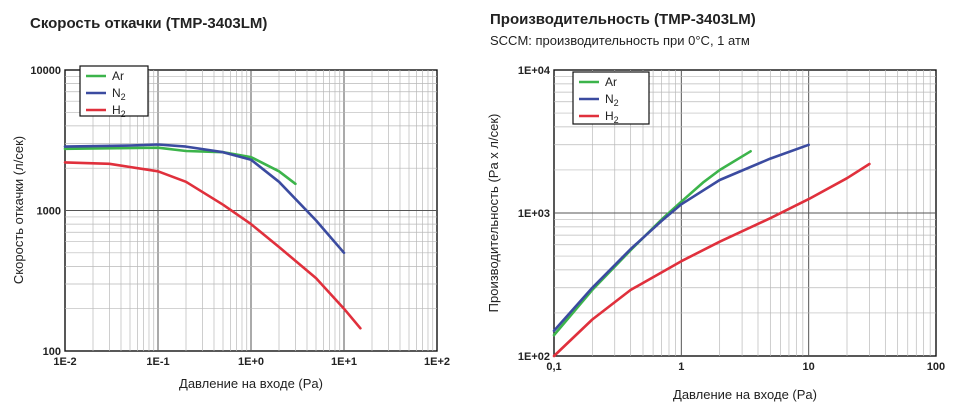 This screenshot has height=406, width=960. Describe the element at coordinates (745, 367) in the screenshot. I see `x-tick-labels: 0,1 1 10 100` at that location.